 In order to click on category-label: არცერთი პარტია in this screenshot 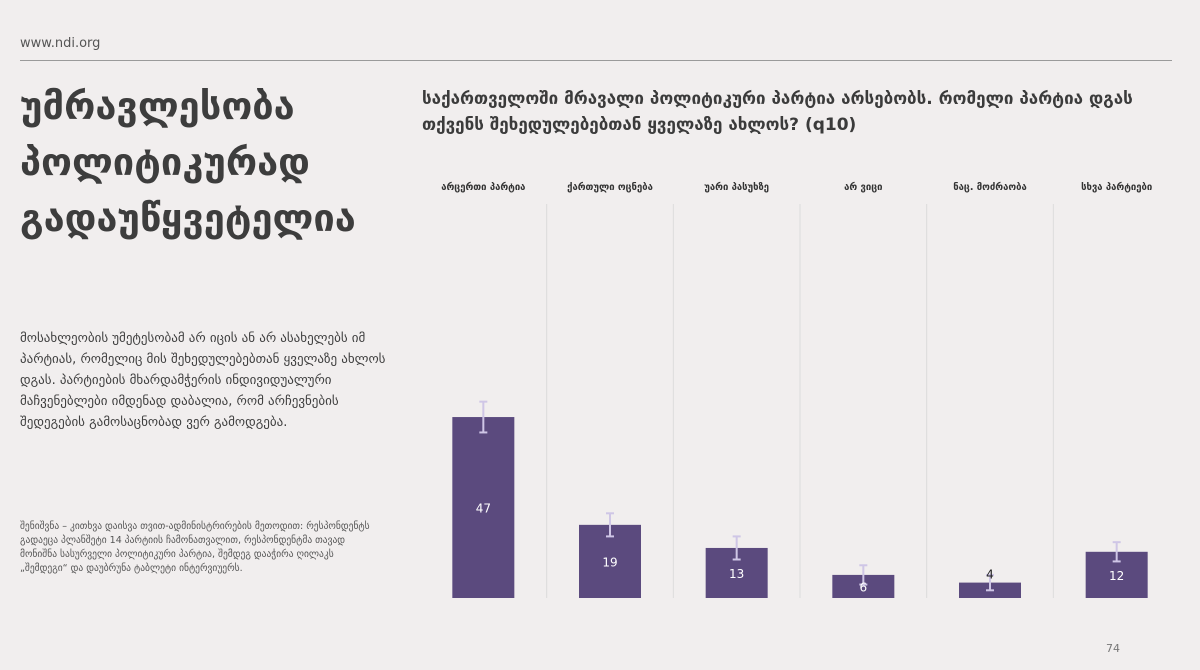, I will do `click(483, 187)`.